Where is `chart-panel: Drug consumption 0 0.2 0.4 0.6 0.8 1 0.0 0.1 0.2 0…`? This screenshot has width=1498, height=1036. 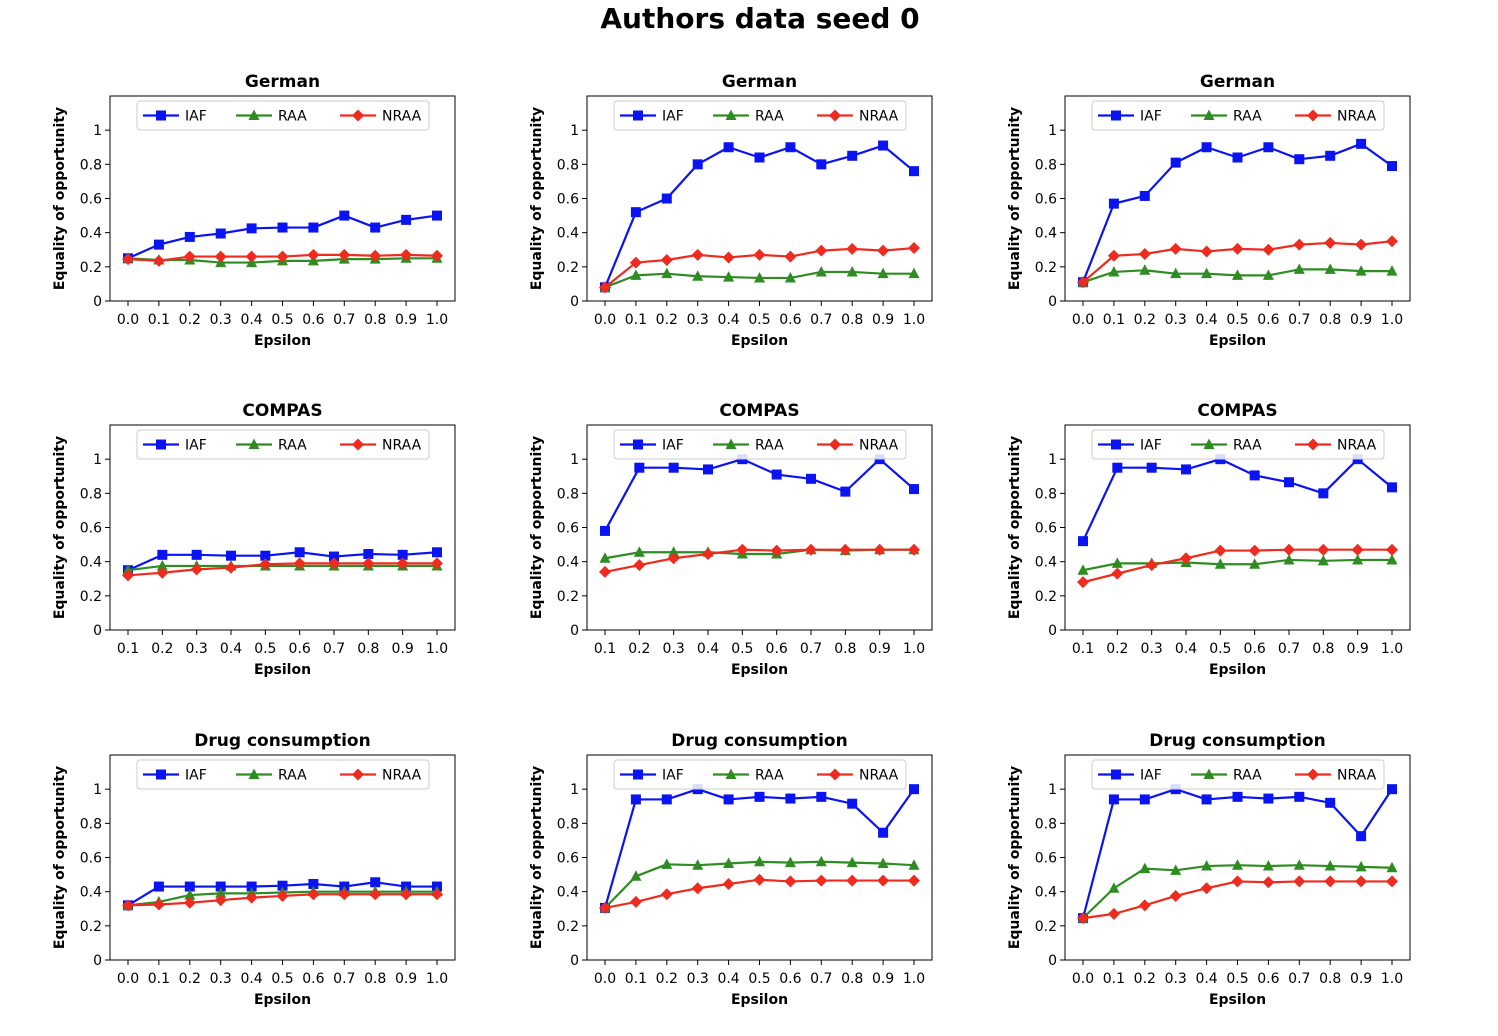 chart-panel: Drug consumption 0 0.2 0.4 0.6 0.8 1 0.0 0.1 0.2 0… is located at coordinates (731, 869).